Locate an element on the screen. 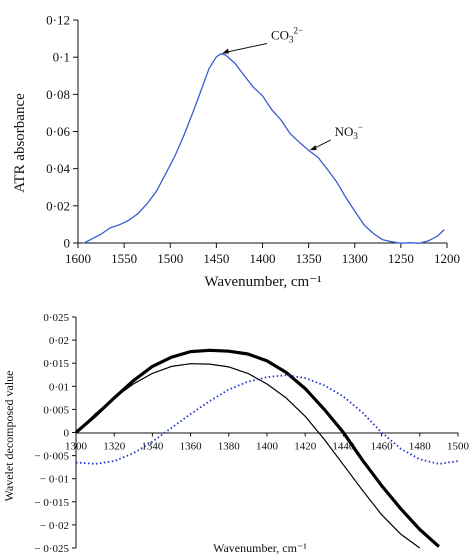  top-x-ticks: 1600 1550 1500 1450 1400 1350 1300 1250 1200 is located at coordinates (262, 254).